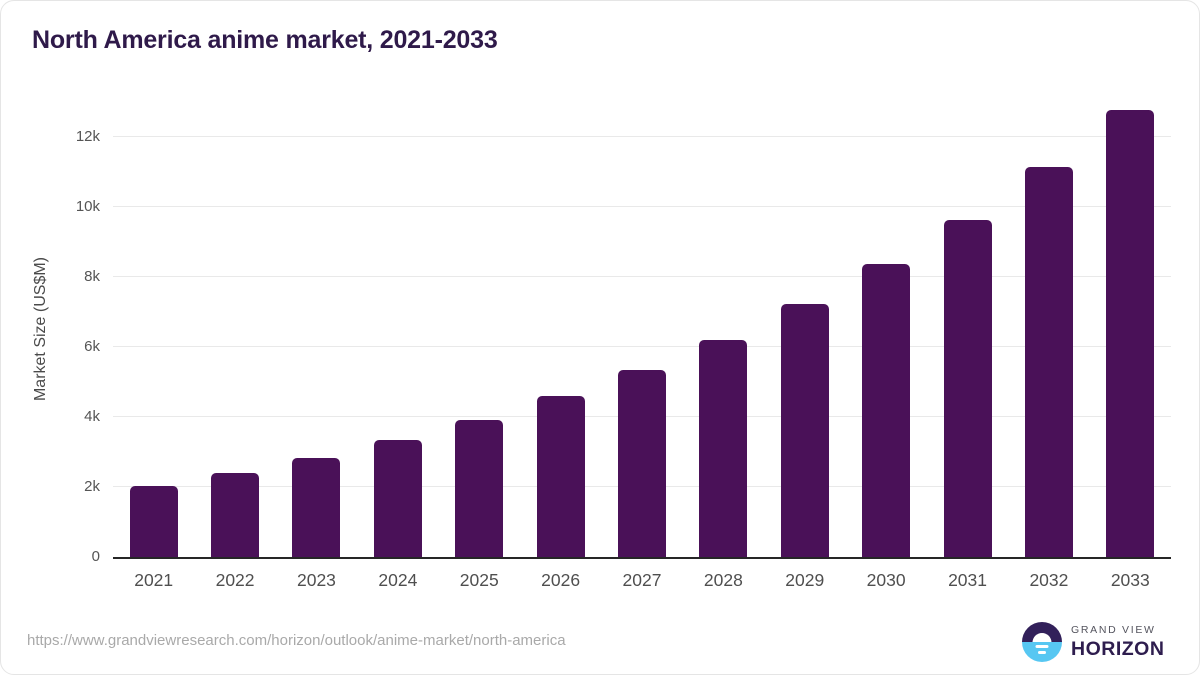 The width and height of the screenshot is (1200, 675). What do you see at coordinates (967, 388) in the screenshot?
I see `bar-2031` at bounding box center [967, 388].